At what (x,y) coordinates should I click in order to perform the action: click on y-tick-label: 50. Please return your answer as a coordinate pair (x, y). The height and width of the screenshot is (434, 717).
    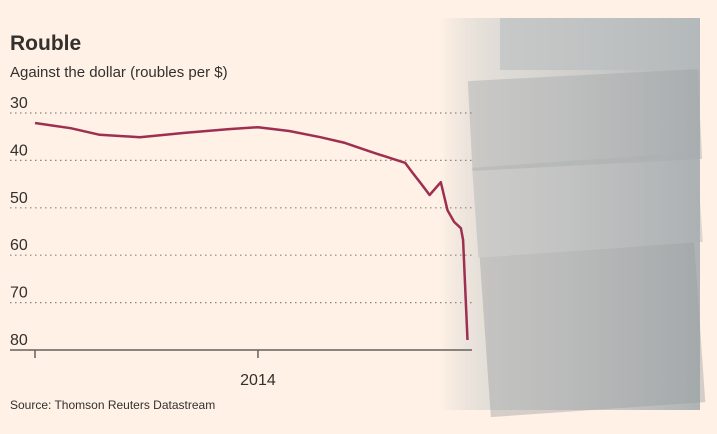
    Looking at the image, I should click on (19, 198).